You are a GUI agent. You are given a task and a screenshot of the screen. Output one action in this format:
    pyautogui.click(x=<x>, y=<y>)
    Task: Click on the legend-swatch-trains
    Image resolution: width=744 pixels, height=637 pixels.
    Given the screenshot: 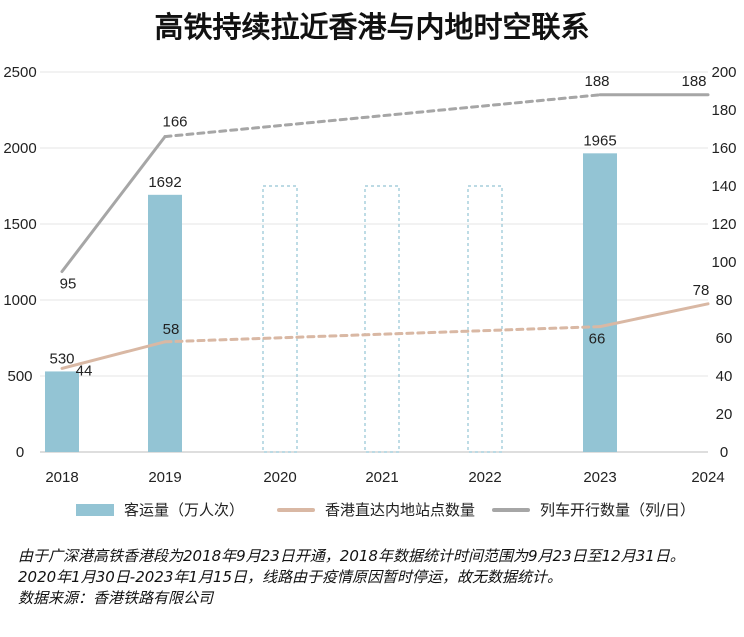 What is the action you would take?
    pyautogui.click(x=511, y=509)
    